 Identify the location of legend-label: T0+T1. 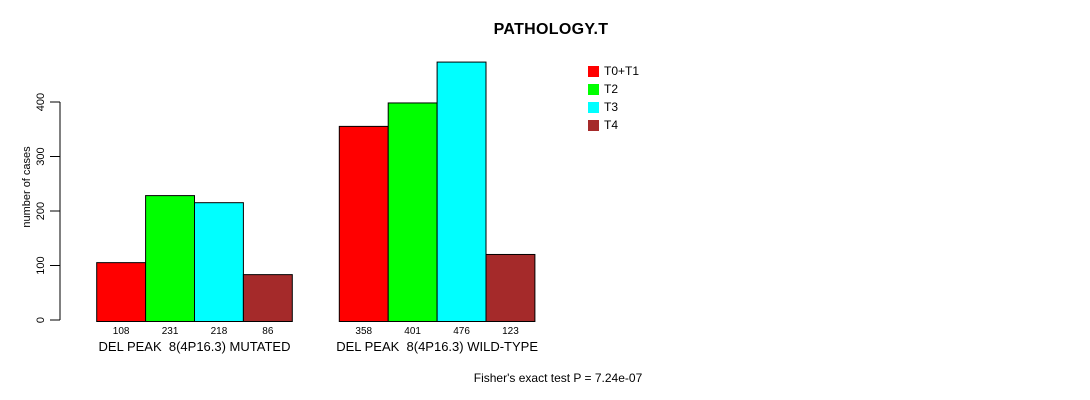
(622, 71).